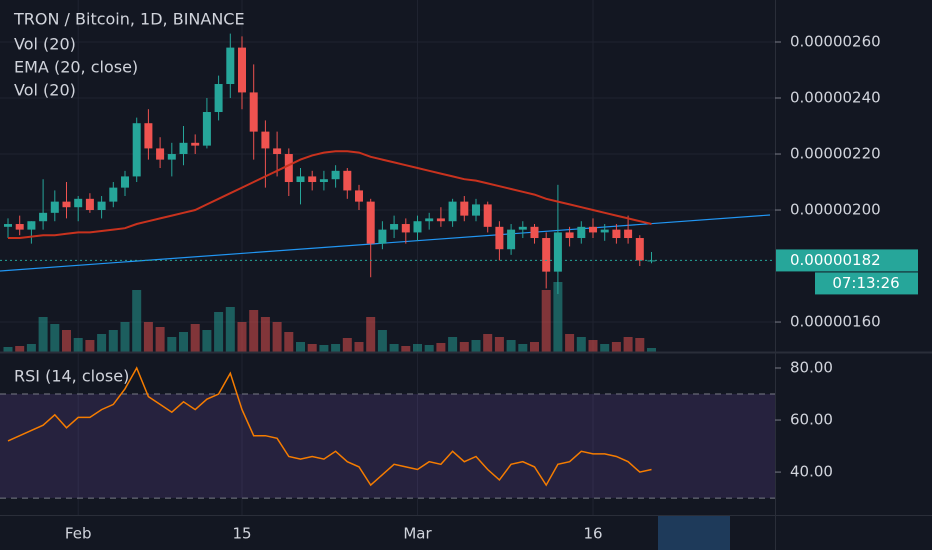 The height and width of the screenshot is (550, 932). What do you see at coordinates (811, 420) in the screenshot?
I see `rsi-tick-label: 60.00` at bounding box center [811, 420].